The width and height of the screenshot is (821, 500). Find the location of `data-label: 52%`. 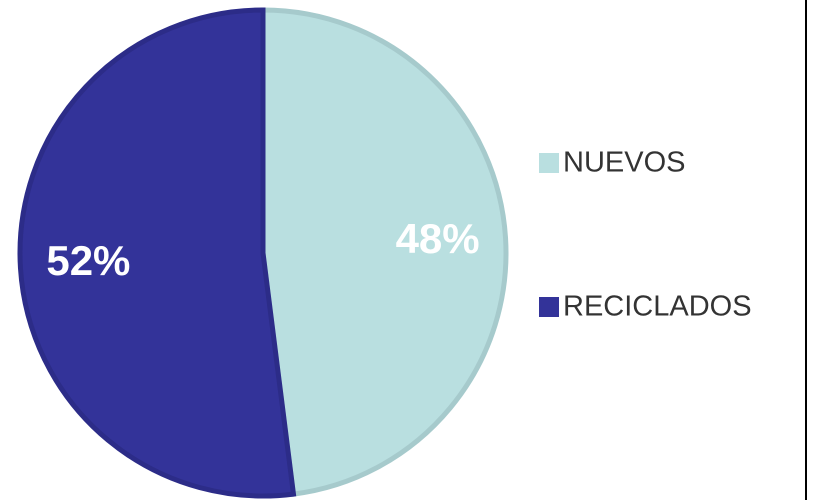

data-label: 52% is located at coordinates (88, 260).